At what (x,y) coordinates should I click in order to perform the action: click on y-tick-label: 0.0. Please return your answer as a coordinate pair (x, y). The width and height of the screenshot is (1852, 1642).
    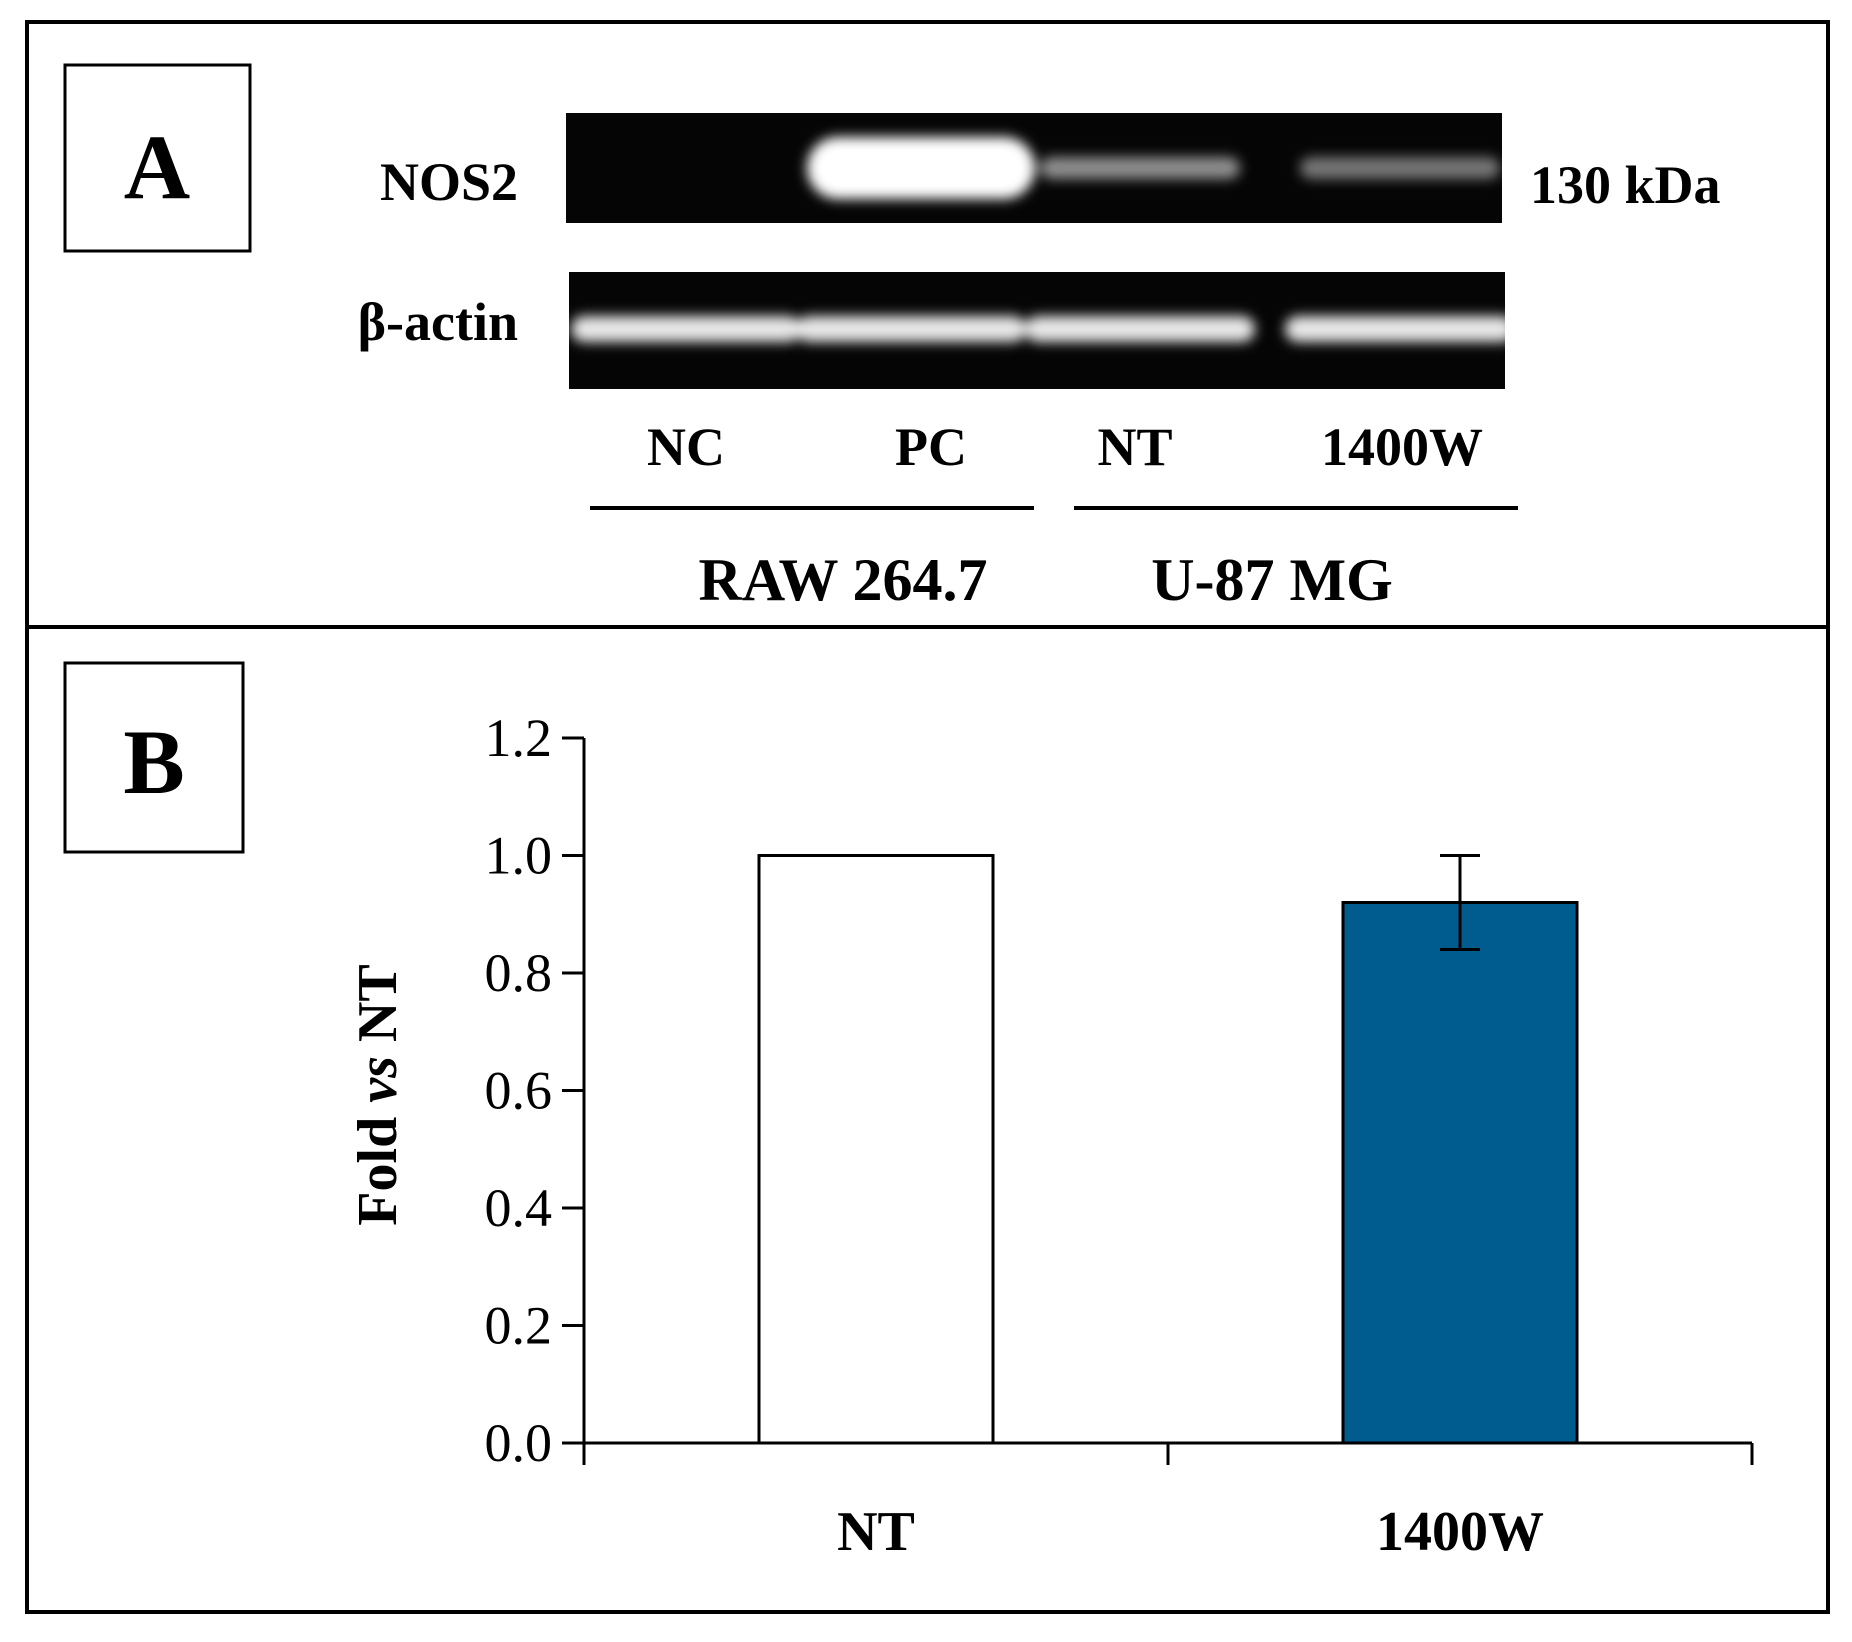
    Looking at the image, I should click on (519, 1443).